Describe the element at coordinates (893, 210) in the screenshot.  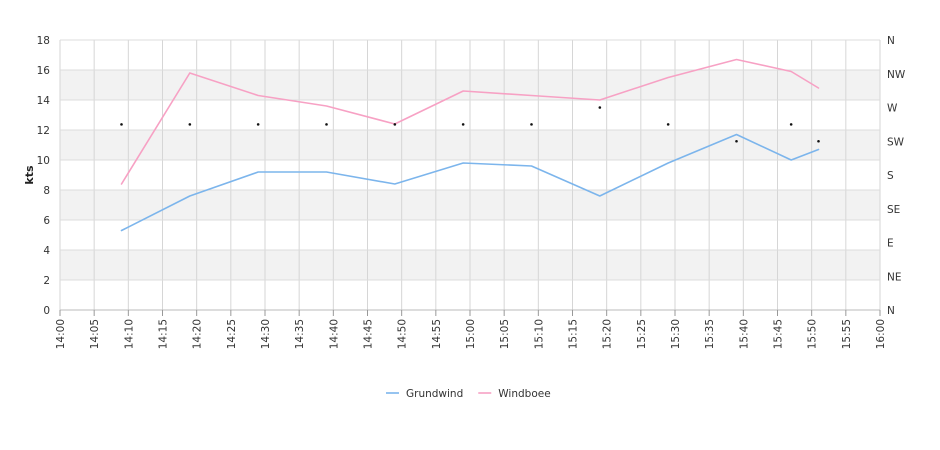
I see `direction-tick-label: SE` at that location.